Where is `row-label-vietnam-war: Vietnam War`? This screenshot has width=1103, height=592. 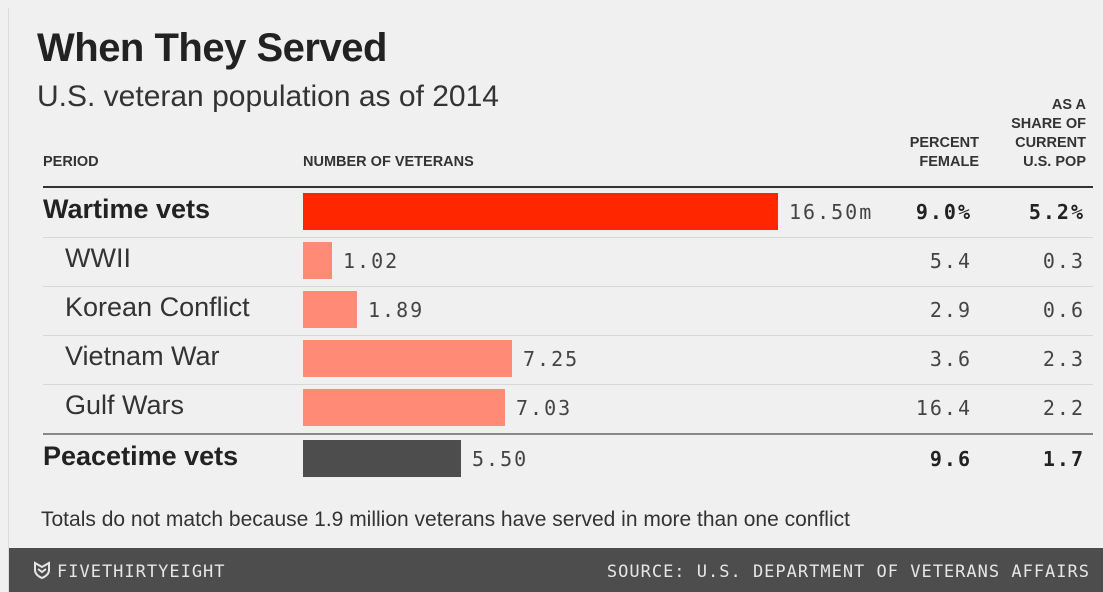 row-label-vietnam-war: Vietnam War is located at coordinates (142, 356).